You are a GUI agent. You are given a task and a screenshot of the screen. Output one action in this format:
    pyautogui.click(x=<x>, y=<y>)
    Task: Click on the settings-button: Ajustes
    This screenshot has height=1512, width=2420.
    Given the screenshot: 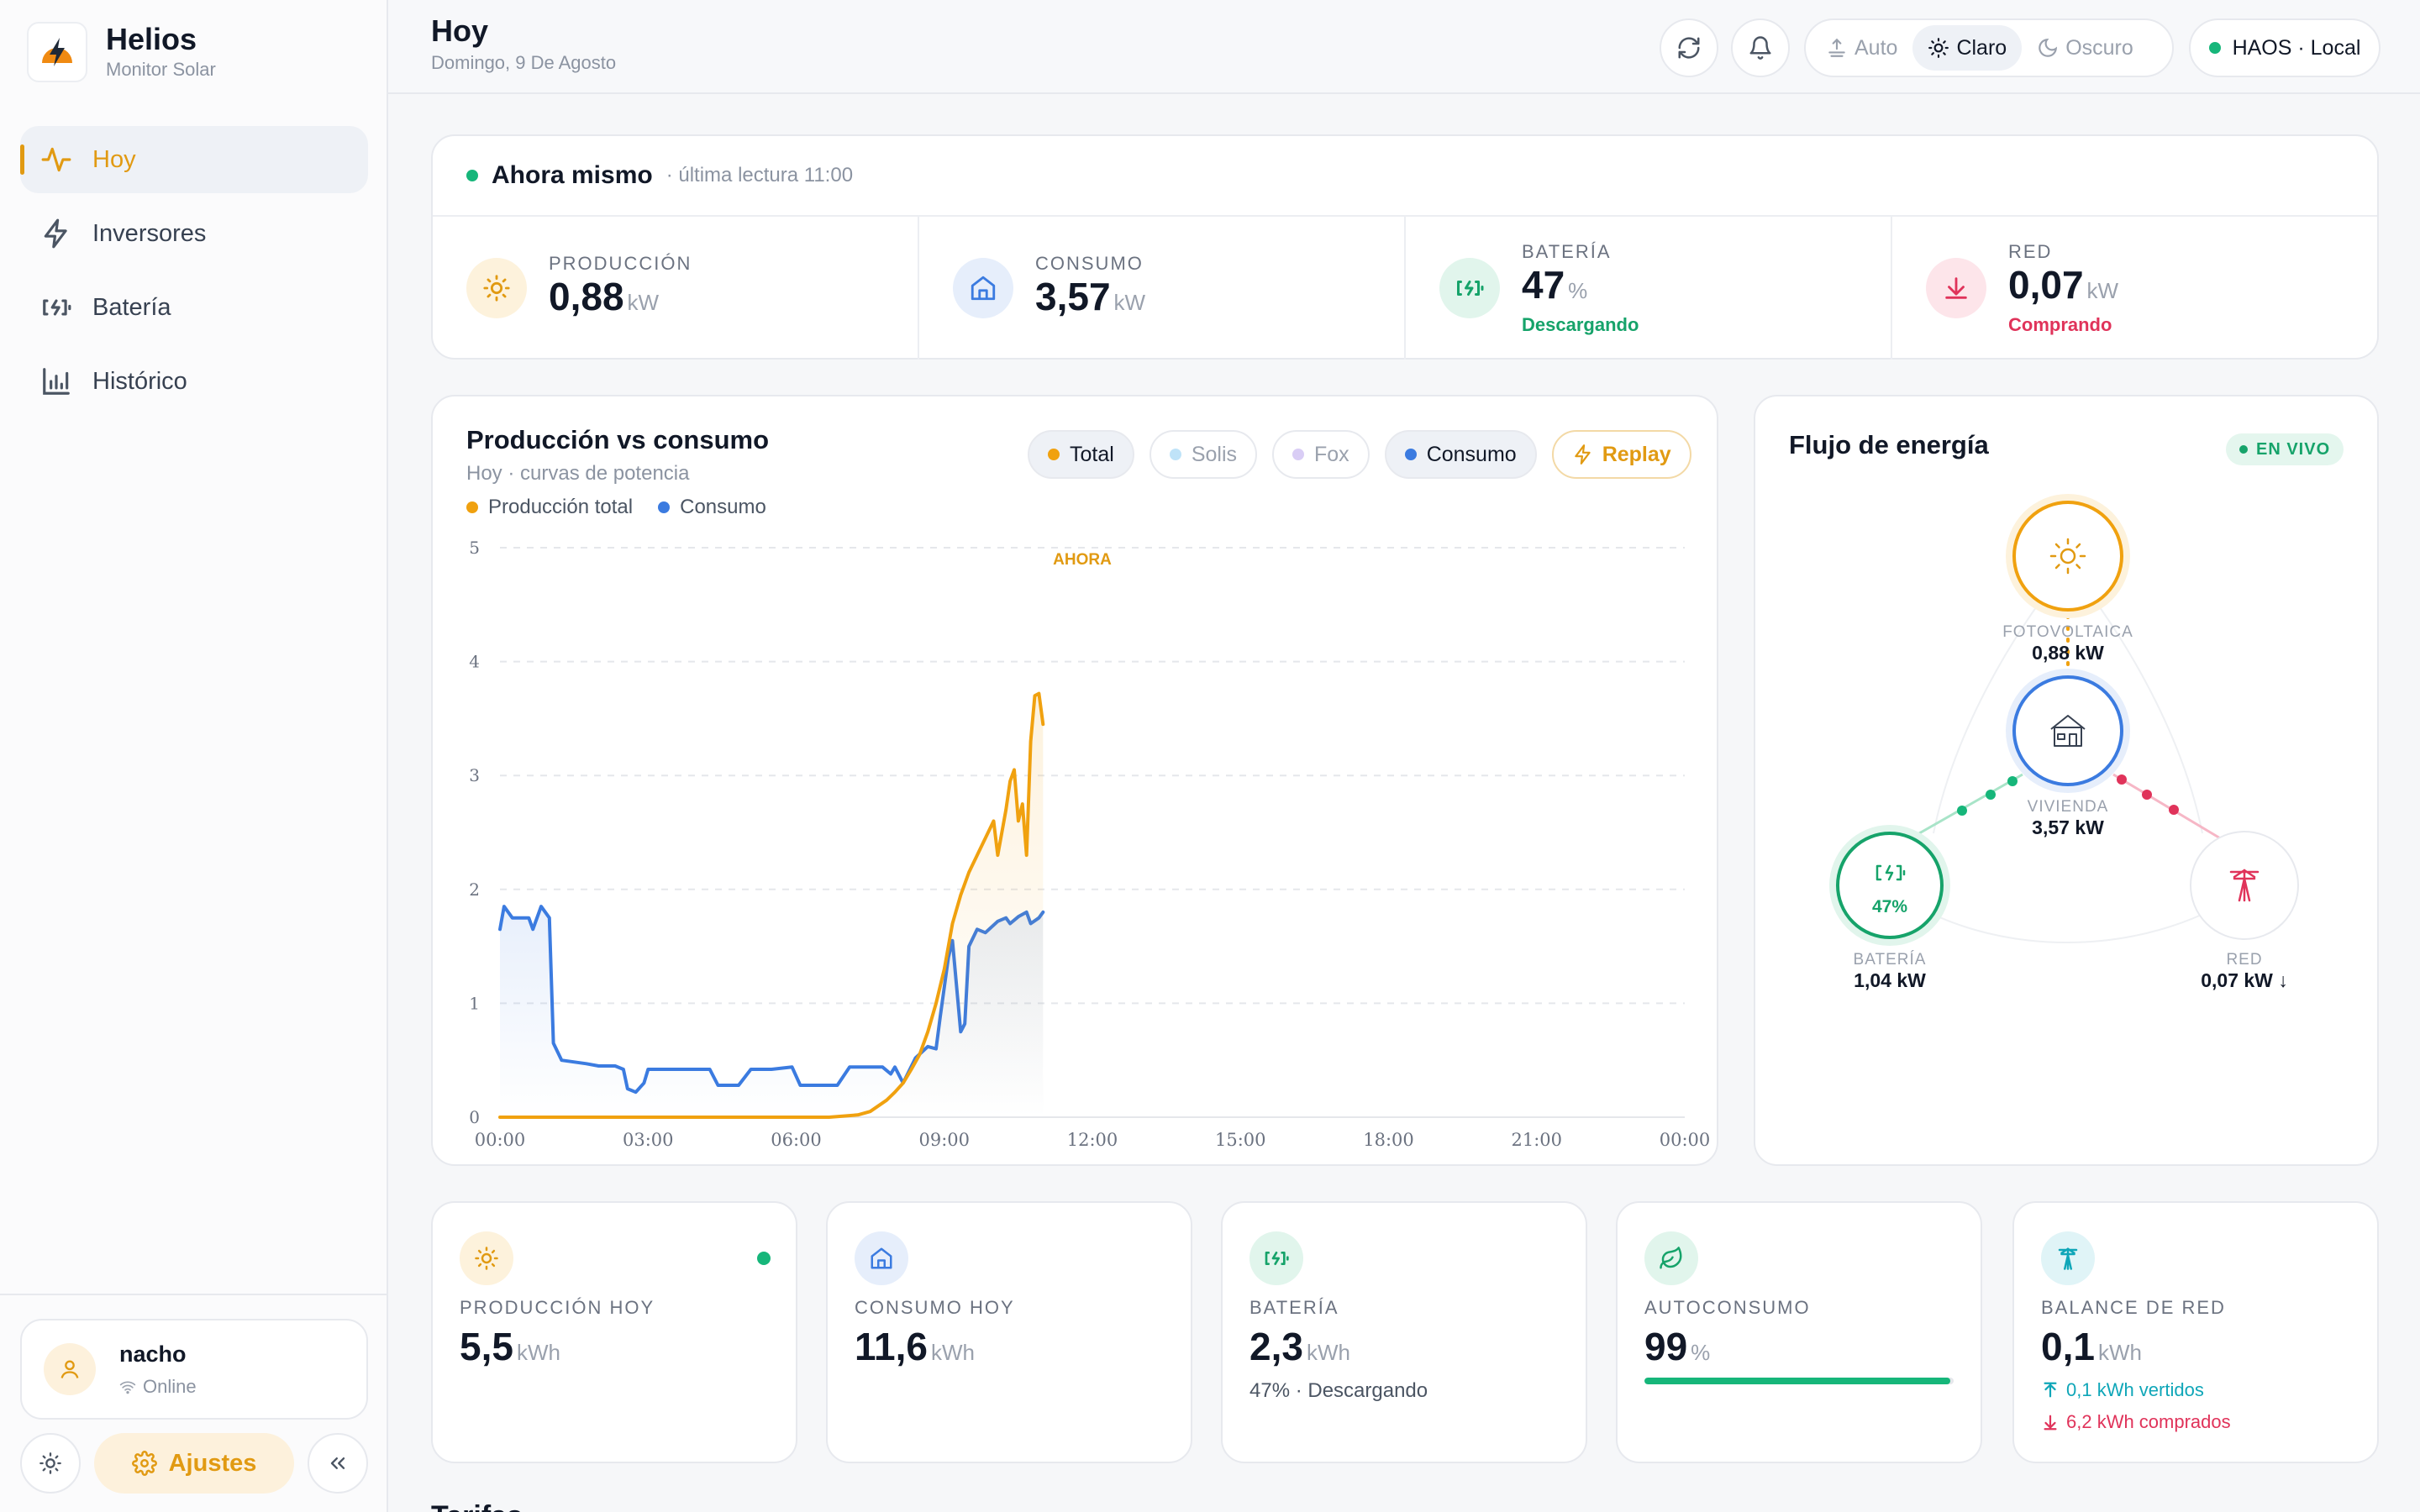 What is the action you would take?
    pyautogui.click(x=194, y=1463)
    